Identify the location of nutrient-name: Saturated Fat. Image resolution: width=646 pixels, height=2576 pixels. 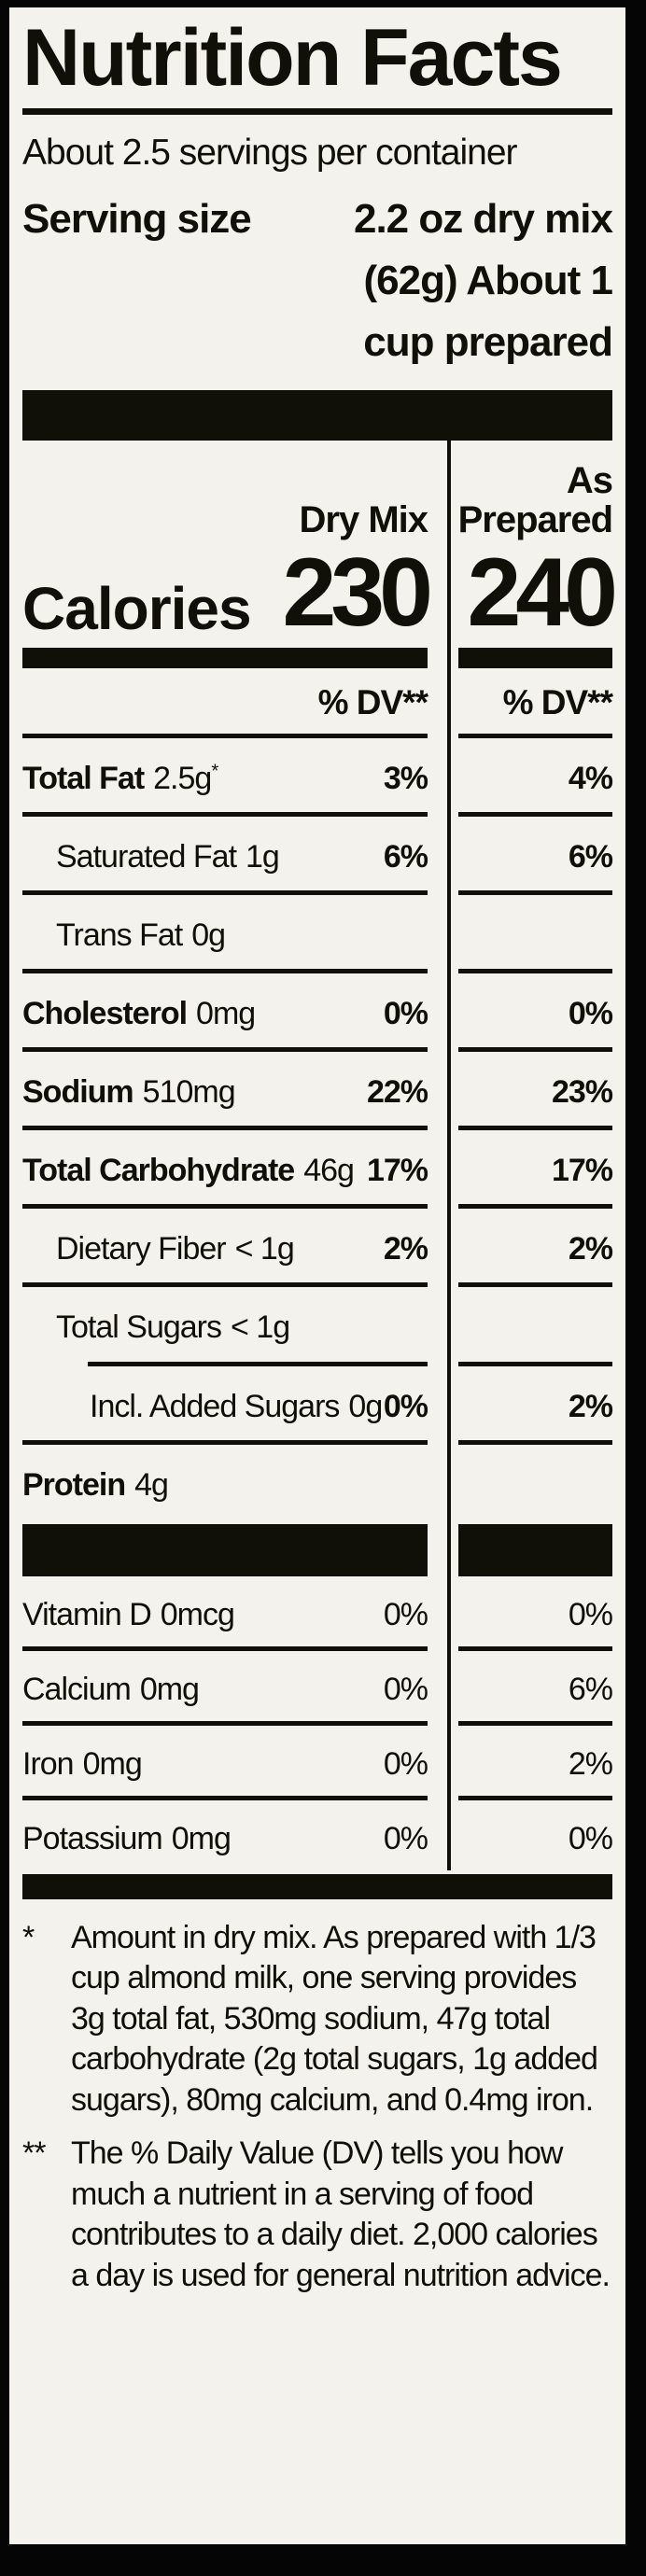
(146, 856).